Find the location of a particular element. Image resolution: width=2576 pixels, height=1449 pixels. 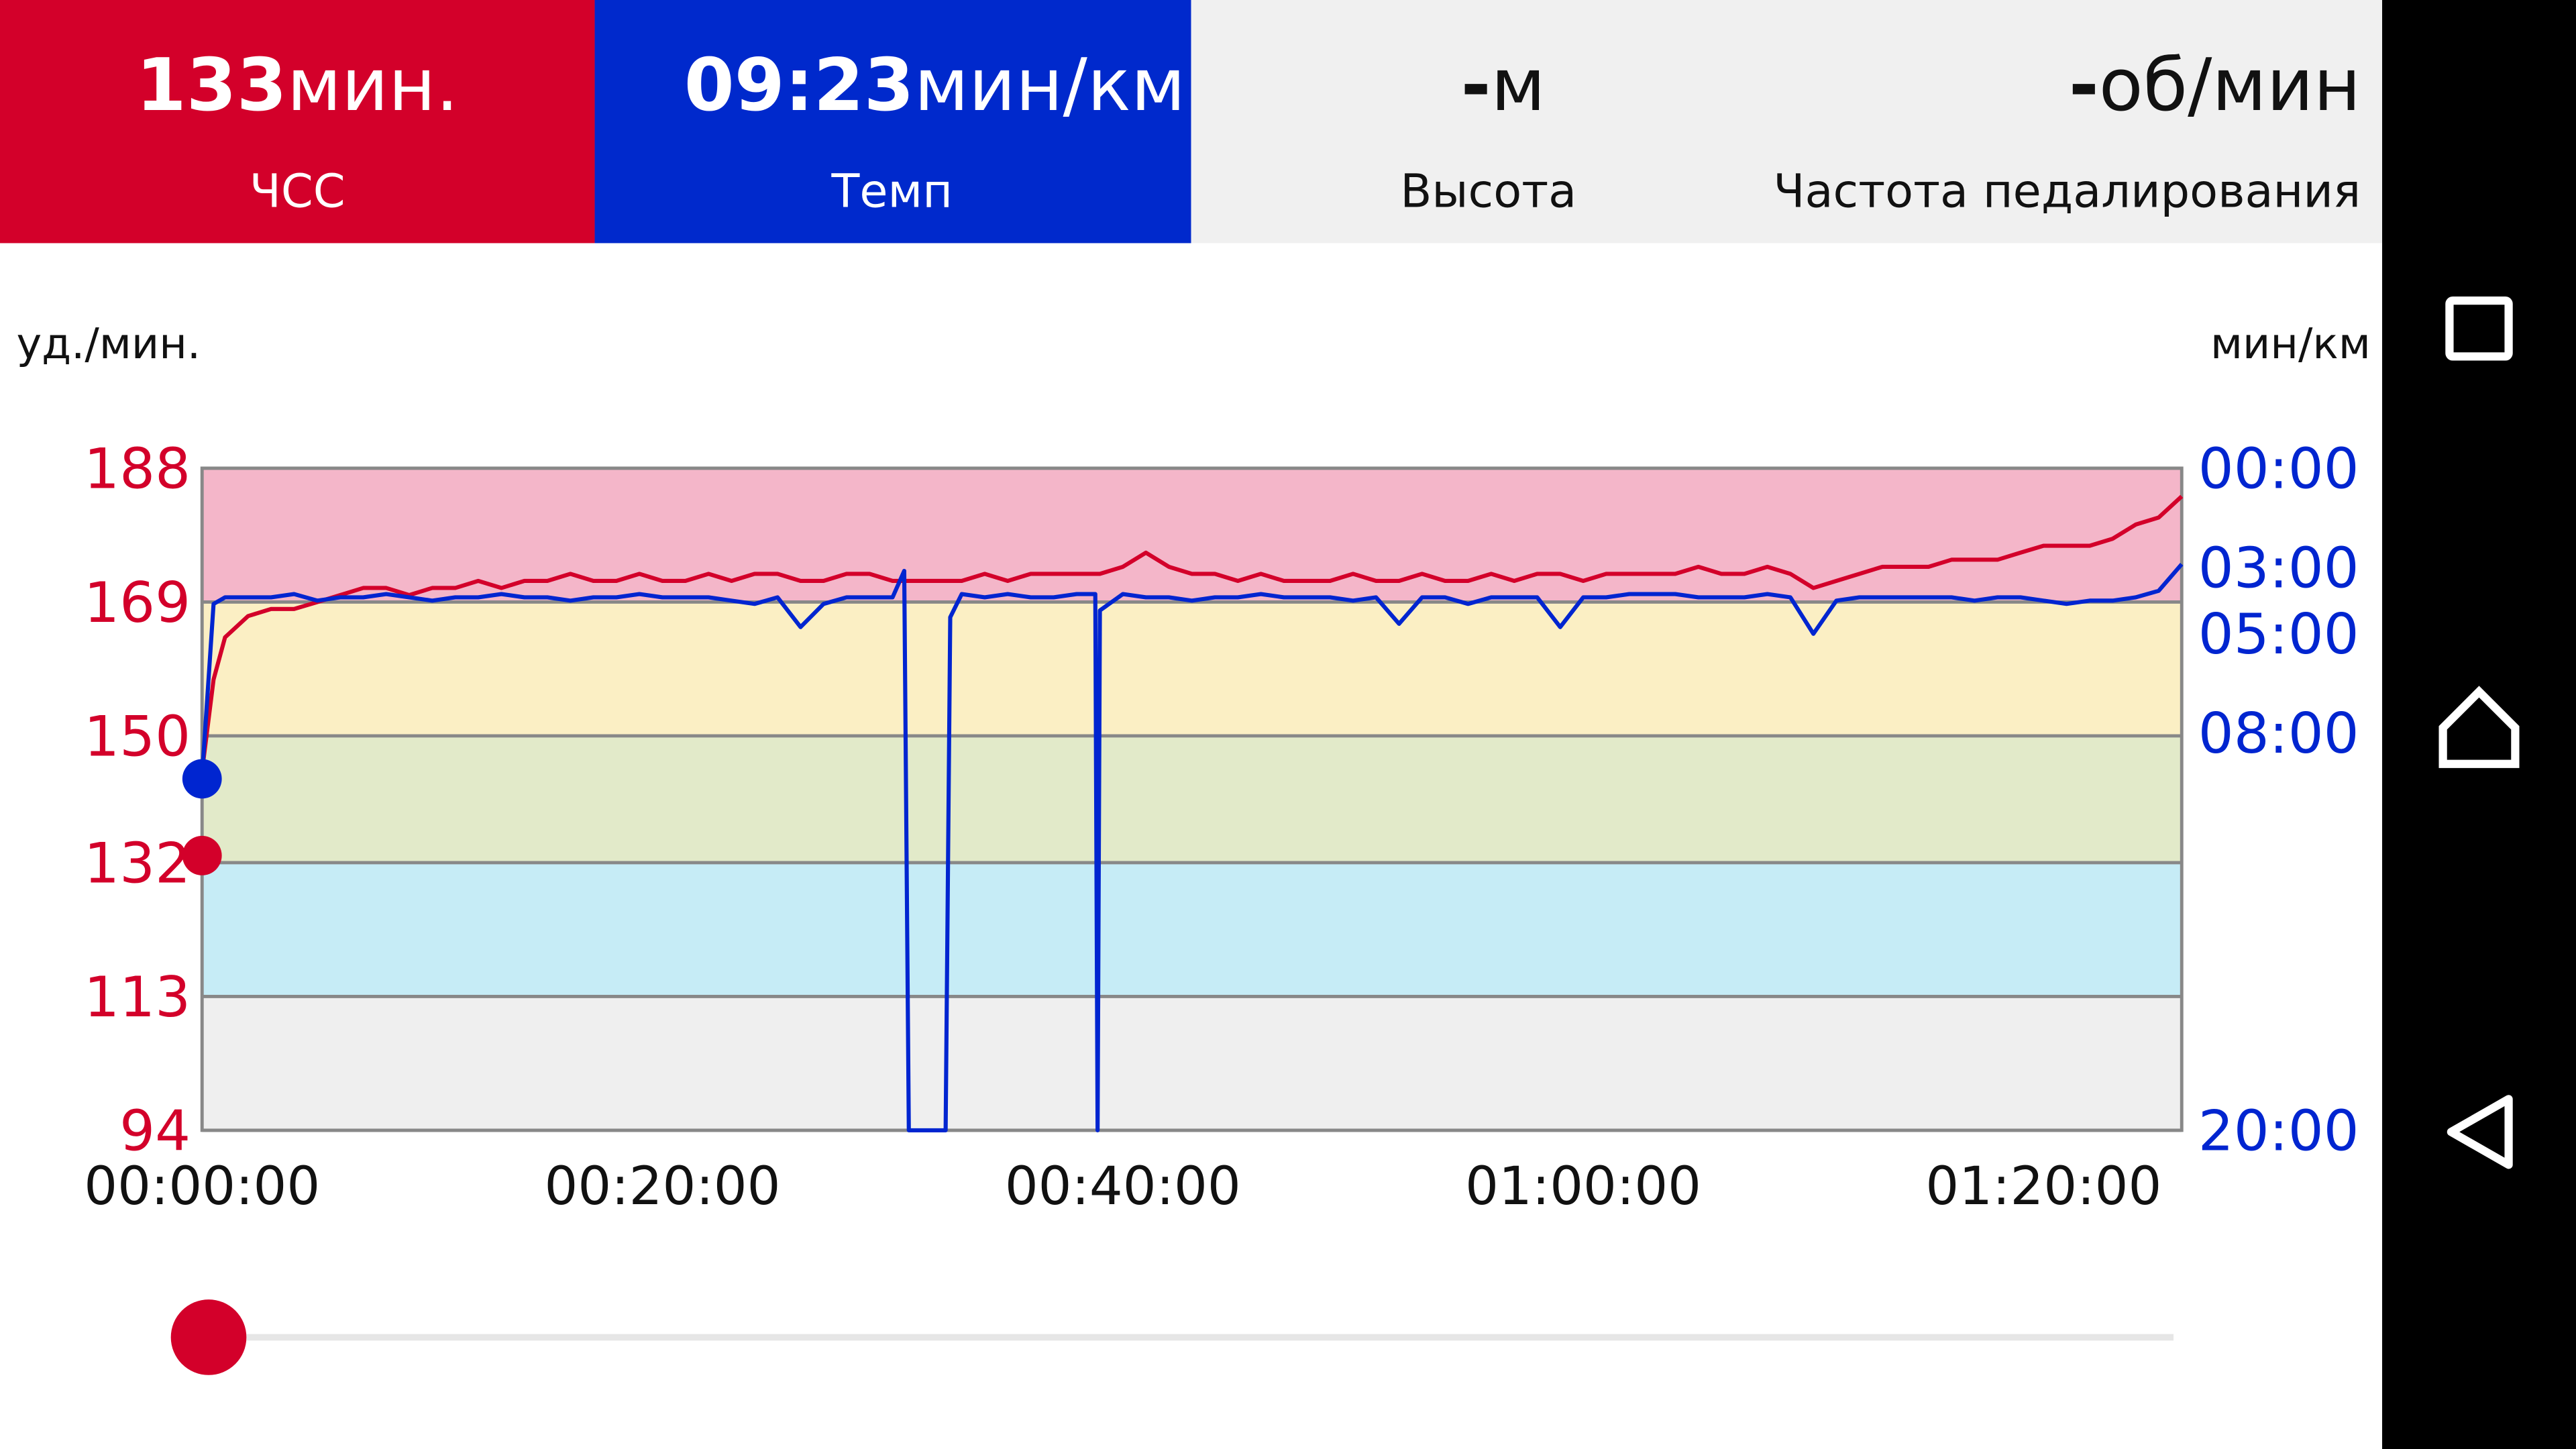

slider-thumb is located at coordinates (208, 1337).